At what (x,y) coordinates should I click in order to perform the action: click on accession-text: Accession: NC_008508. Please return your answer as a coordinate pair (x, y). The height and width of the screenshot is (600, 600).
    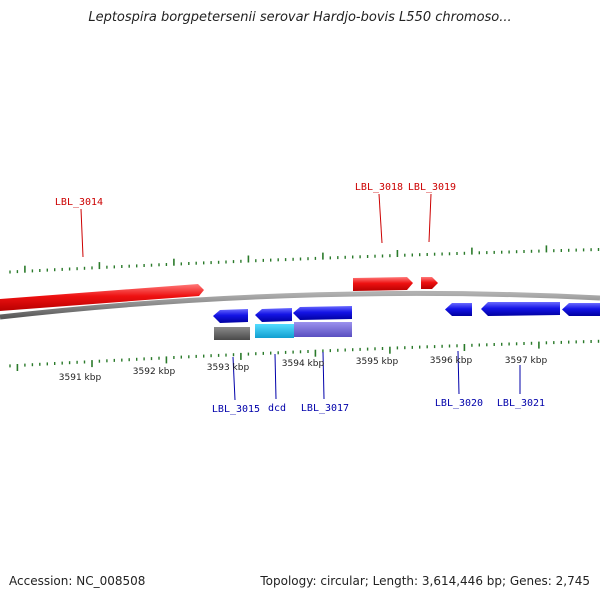
    Looking at the image, I should click on (77, 581).